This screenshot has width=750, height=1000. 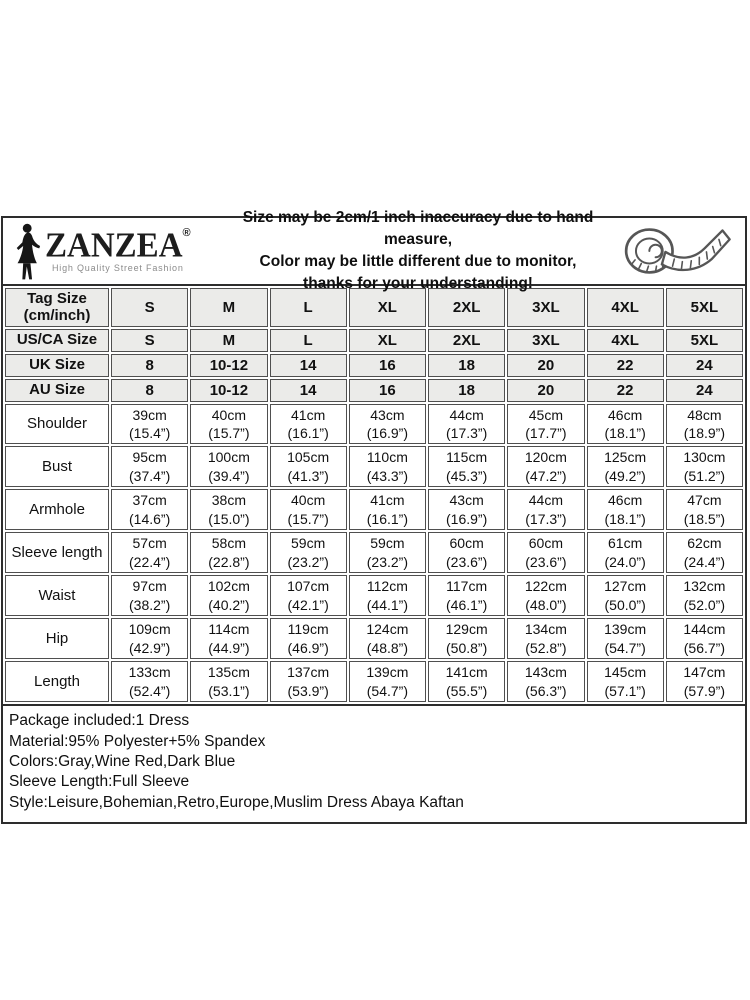 What do you see at coordinates (467, 467) in the screenshot?
I see `measure-cell: 115cm (45.3”)` at bounding box center [467, 467].